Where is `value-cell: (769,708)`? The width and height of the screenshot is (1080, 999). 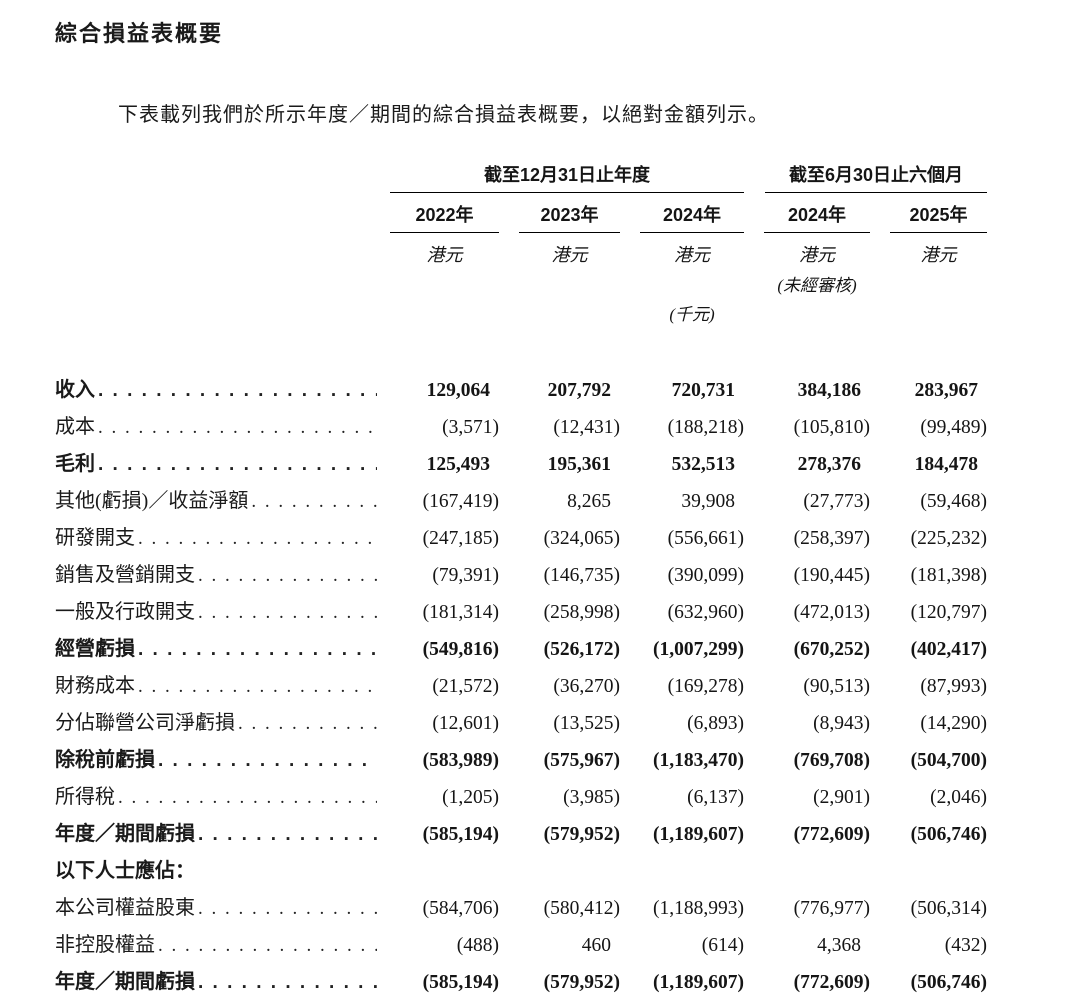
value-cell: (769,708) is located at coordinates (831, 760).